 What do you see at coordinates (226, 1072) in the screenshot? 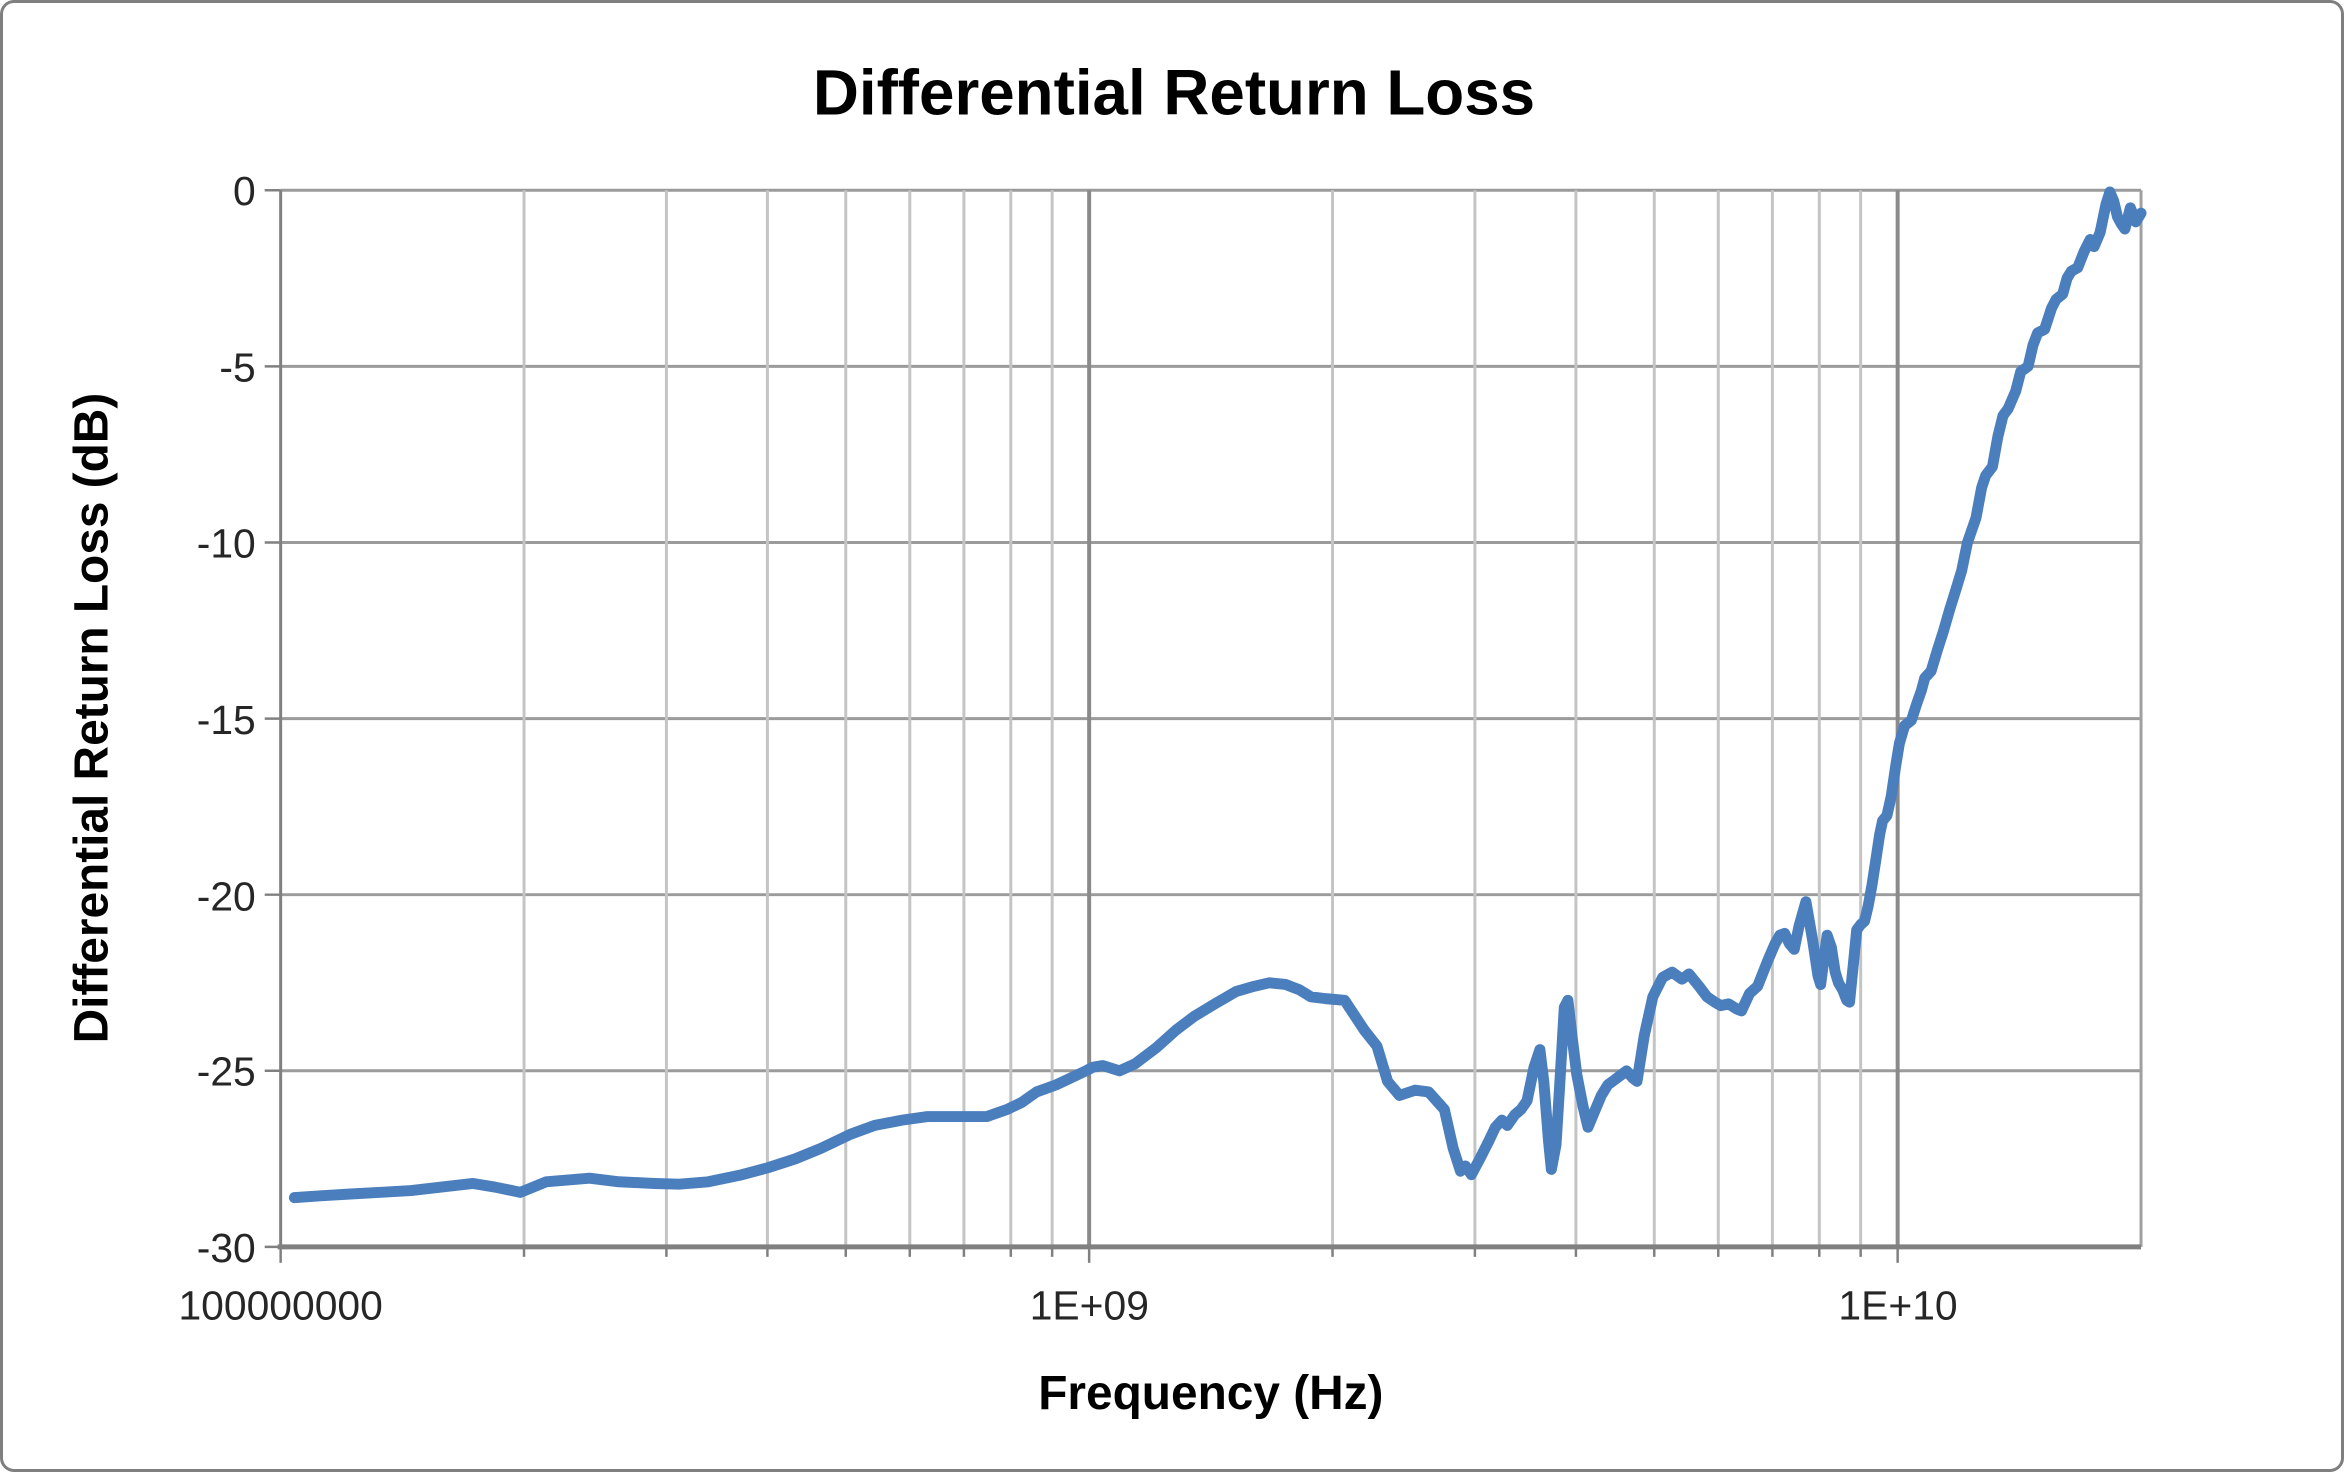
I see `y-tick-label: -25` at bounding box center [226, 1072].